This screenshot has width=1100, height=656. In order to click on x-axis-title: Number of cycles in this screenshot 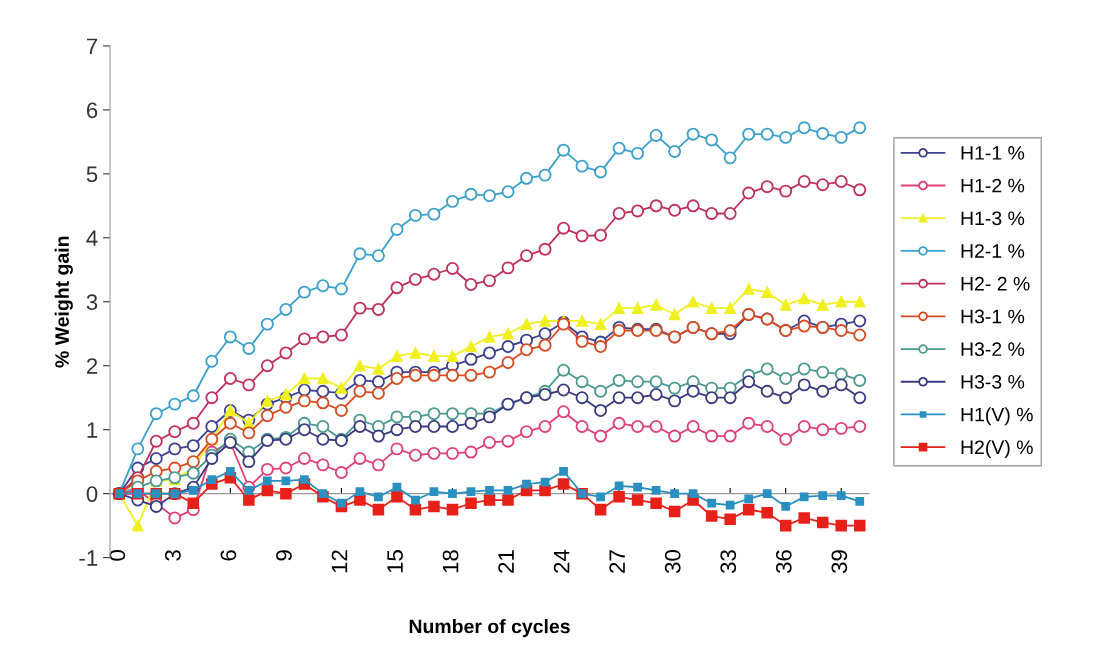, I will do `click(489, 628)`.